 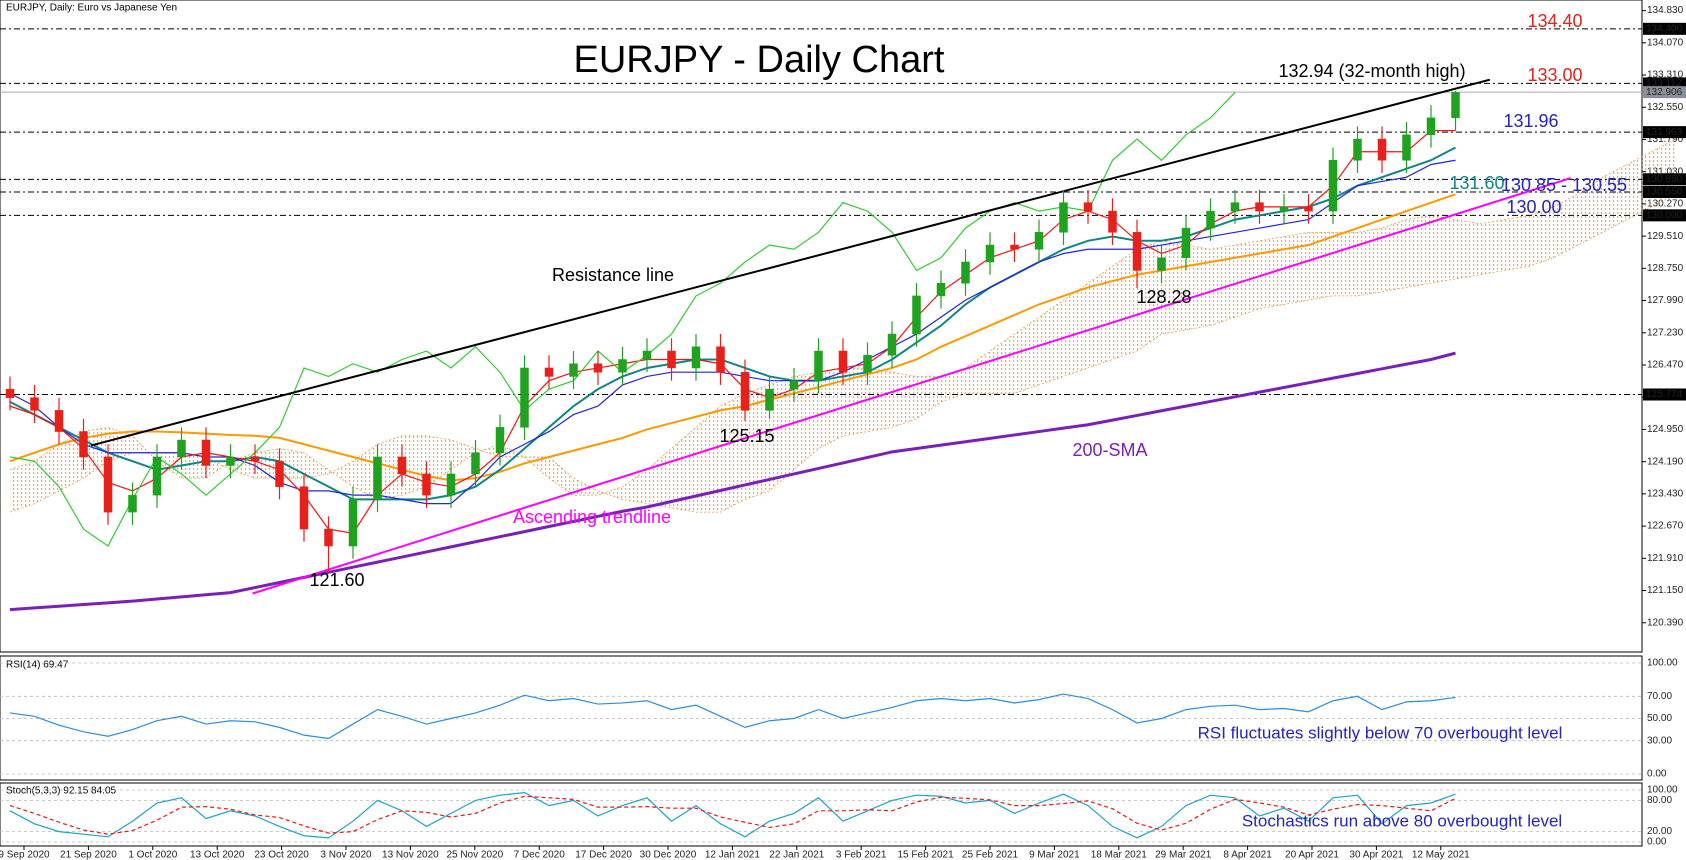 What do you see at coordinates (474, 855) in the screenshot?
I see `x-tick-label: 25 Nov 2020` at bounding box center [474, 855].